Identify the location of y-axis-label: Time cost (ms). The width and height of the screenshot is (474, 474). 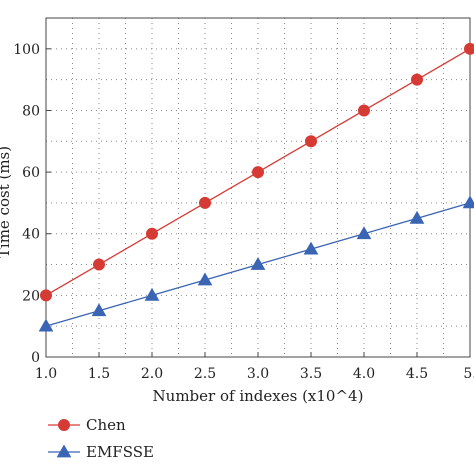
(6, 202).